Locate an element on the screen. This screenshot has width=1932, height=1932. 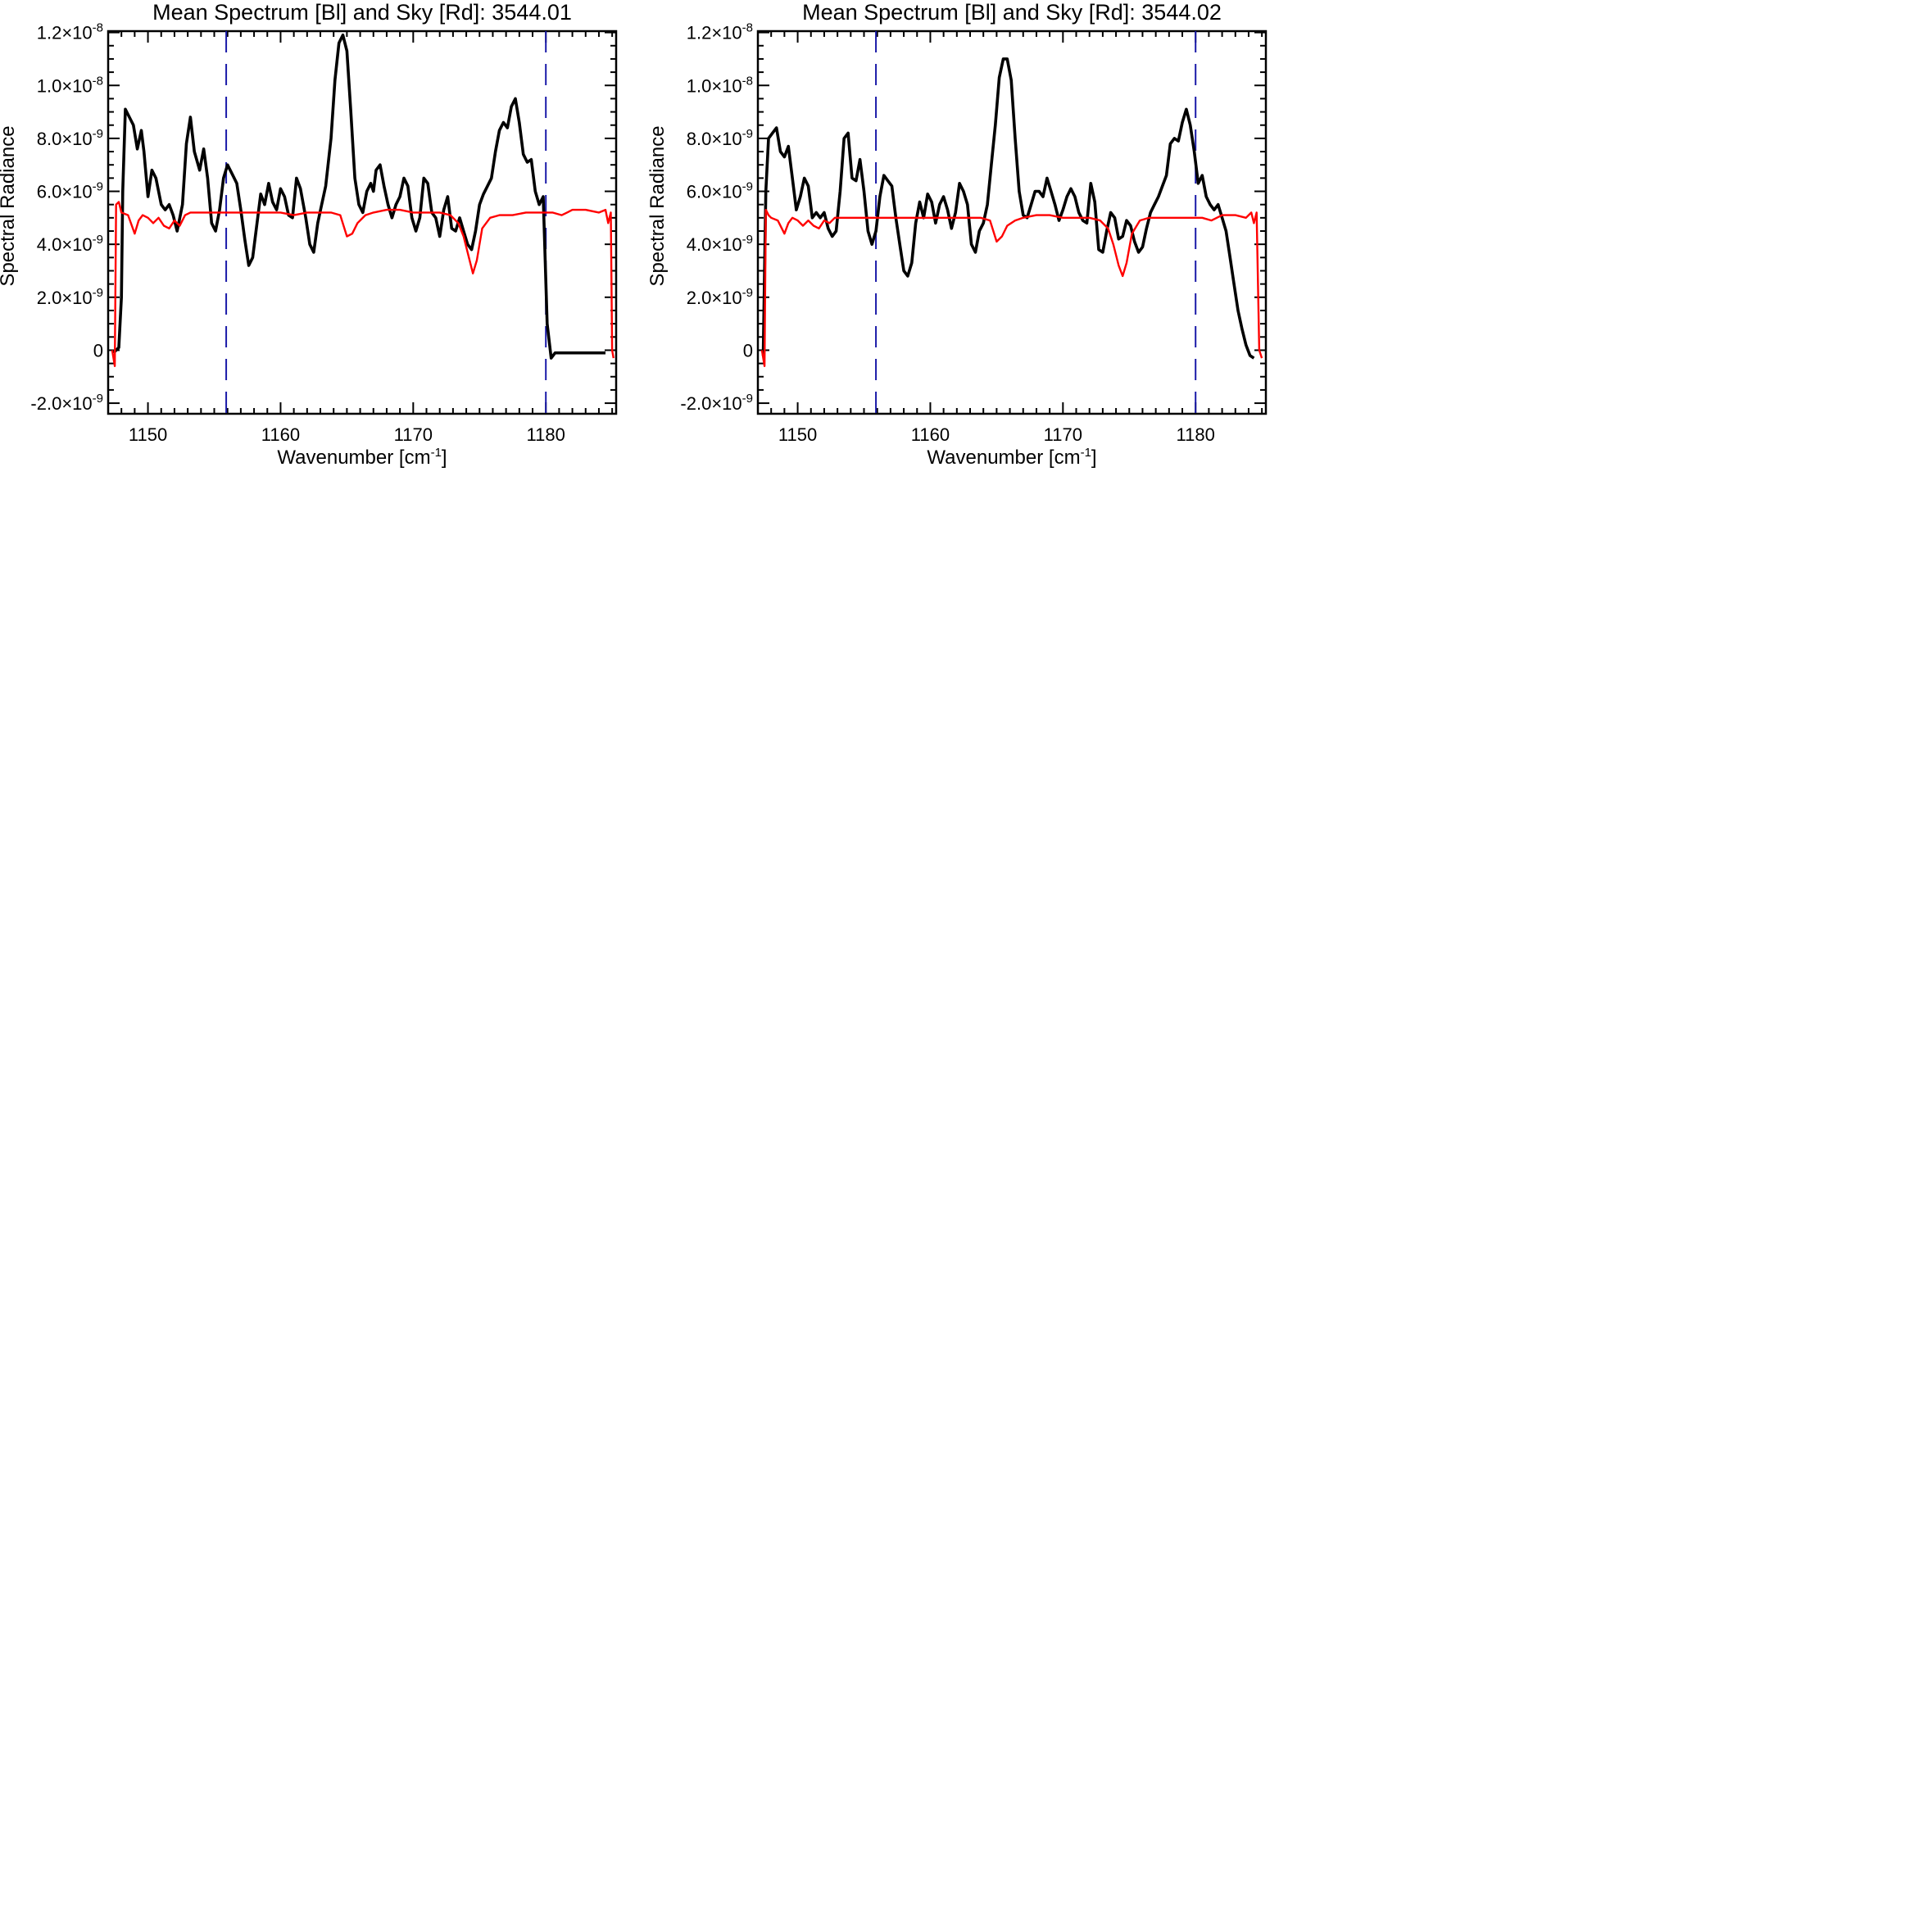
chart-title: Mean Spectrum [Bl] and Sky [Rd]: 3544.01 is located at coordinates (362, 12).